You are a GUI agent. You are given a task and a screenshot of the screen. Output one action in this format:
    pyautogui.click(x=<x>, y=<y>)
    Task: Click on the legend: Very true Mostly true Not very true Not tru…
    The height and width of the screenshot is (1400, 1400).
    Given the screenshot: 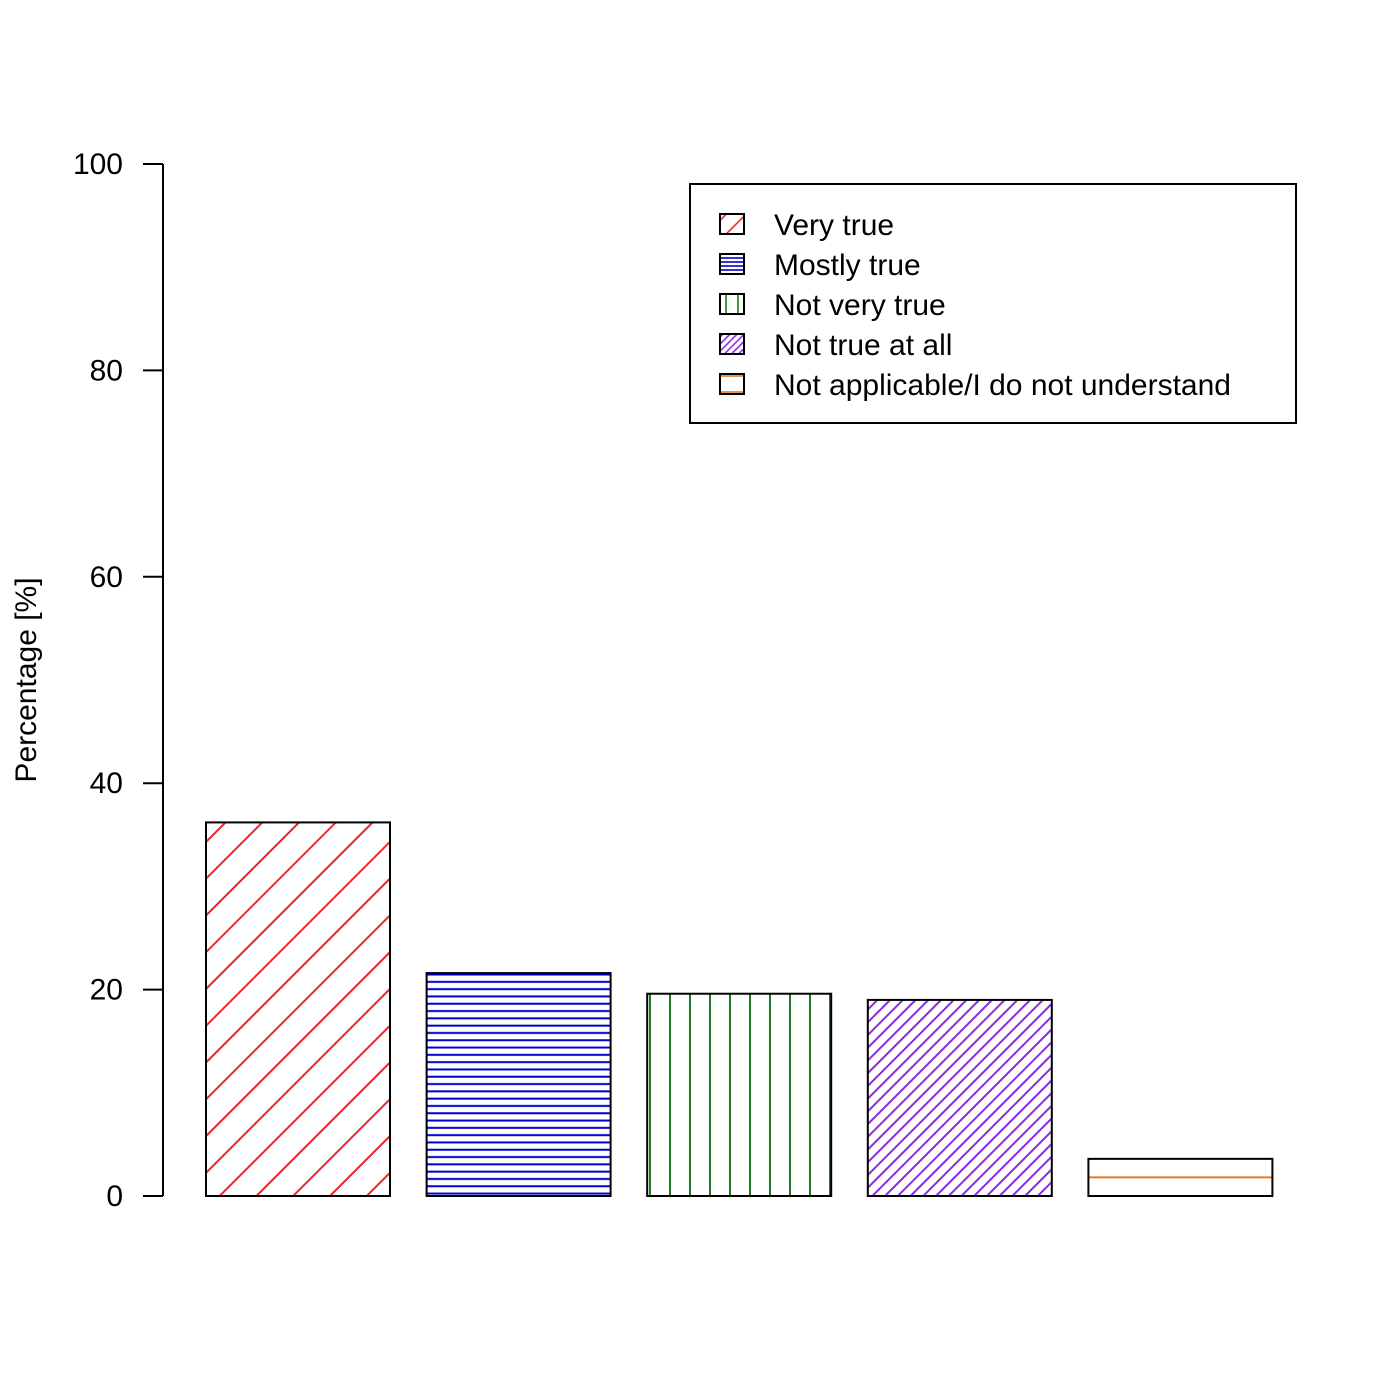 What is the action you would take?
    pyautogui.click(x=993, y=303)
    